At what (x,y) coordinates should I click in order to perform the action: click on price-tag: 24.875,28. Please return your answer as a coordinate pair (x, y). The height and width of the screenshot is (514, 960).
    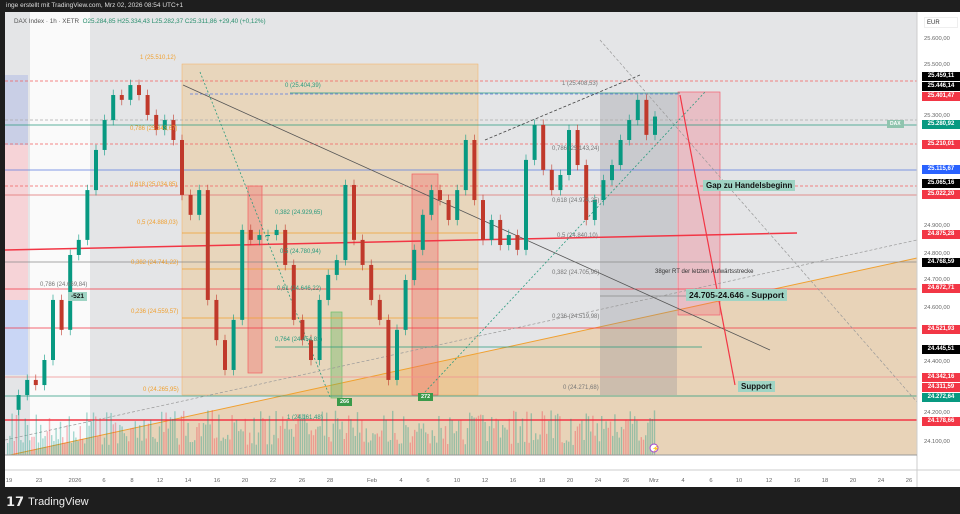
    Looking at the image, I should click on (941, 234).